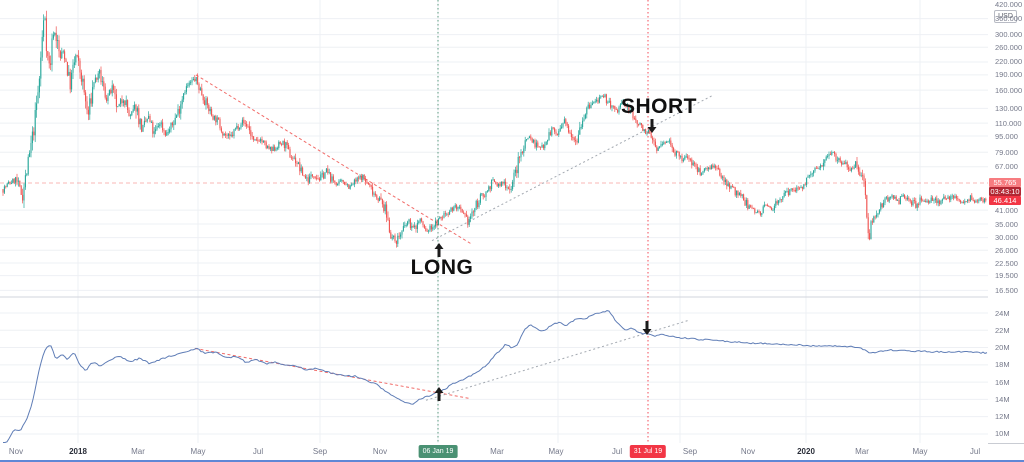 The height and width of the screenshot is (462, 1024). I want to click on trendline-ascending-support, so click(572, 168).